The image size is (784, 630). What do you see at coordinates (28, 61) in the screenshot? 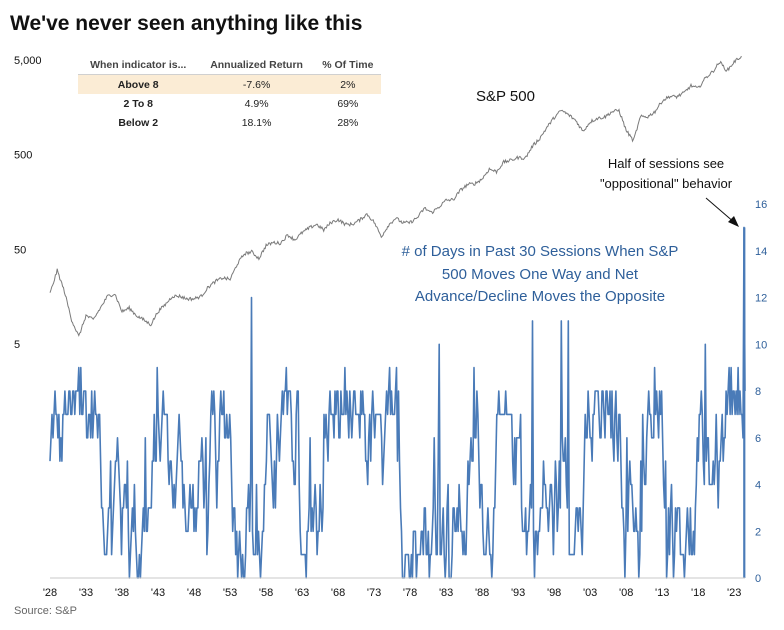
I see `left-tick-label: 5,000` at bounding box center [28, 61].